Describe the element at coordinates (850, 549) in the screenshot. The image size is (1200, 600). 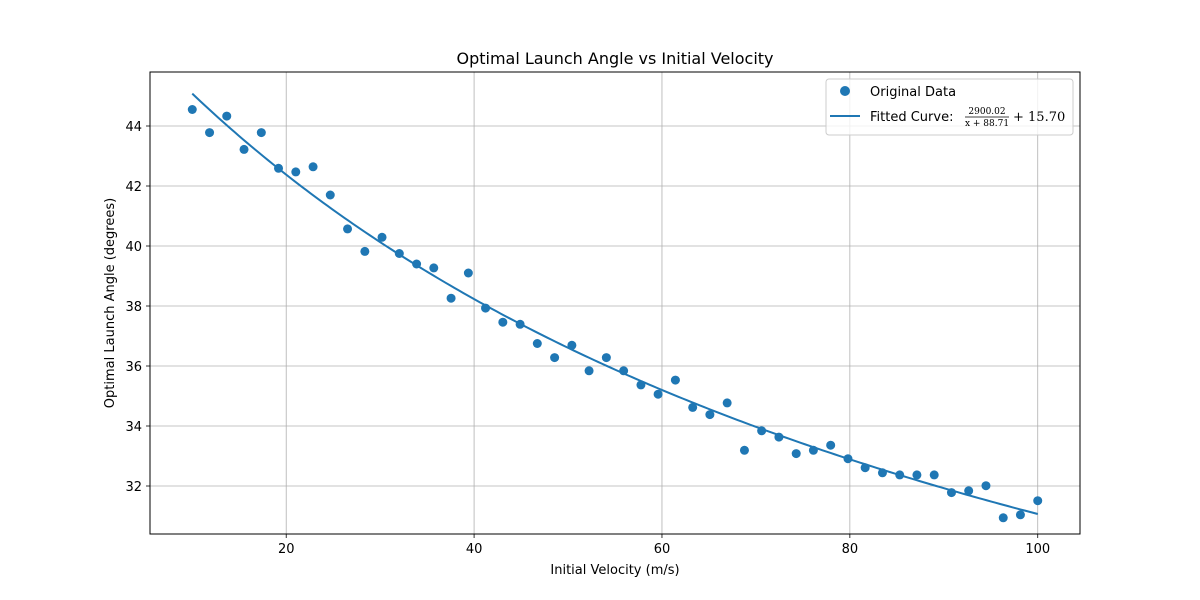
I see `x-tick-label: 80` at that location.